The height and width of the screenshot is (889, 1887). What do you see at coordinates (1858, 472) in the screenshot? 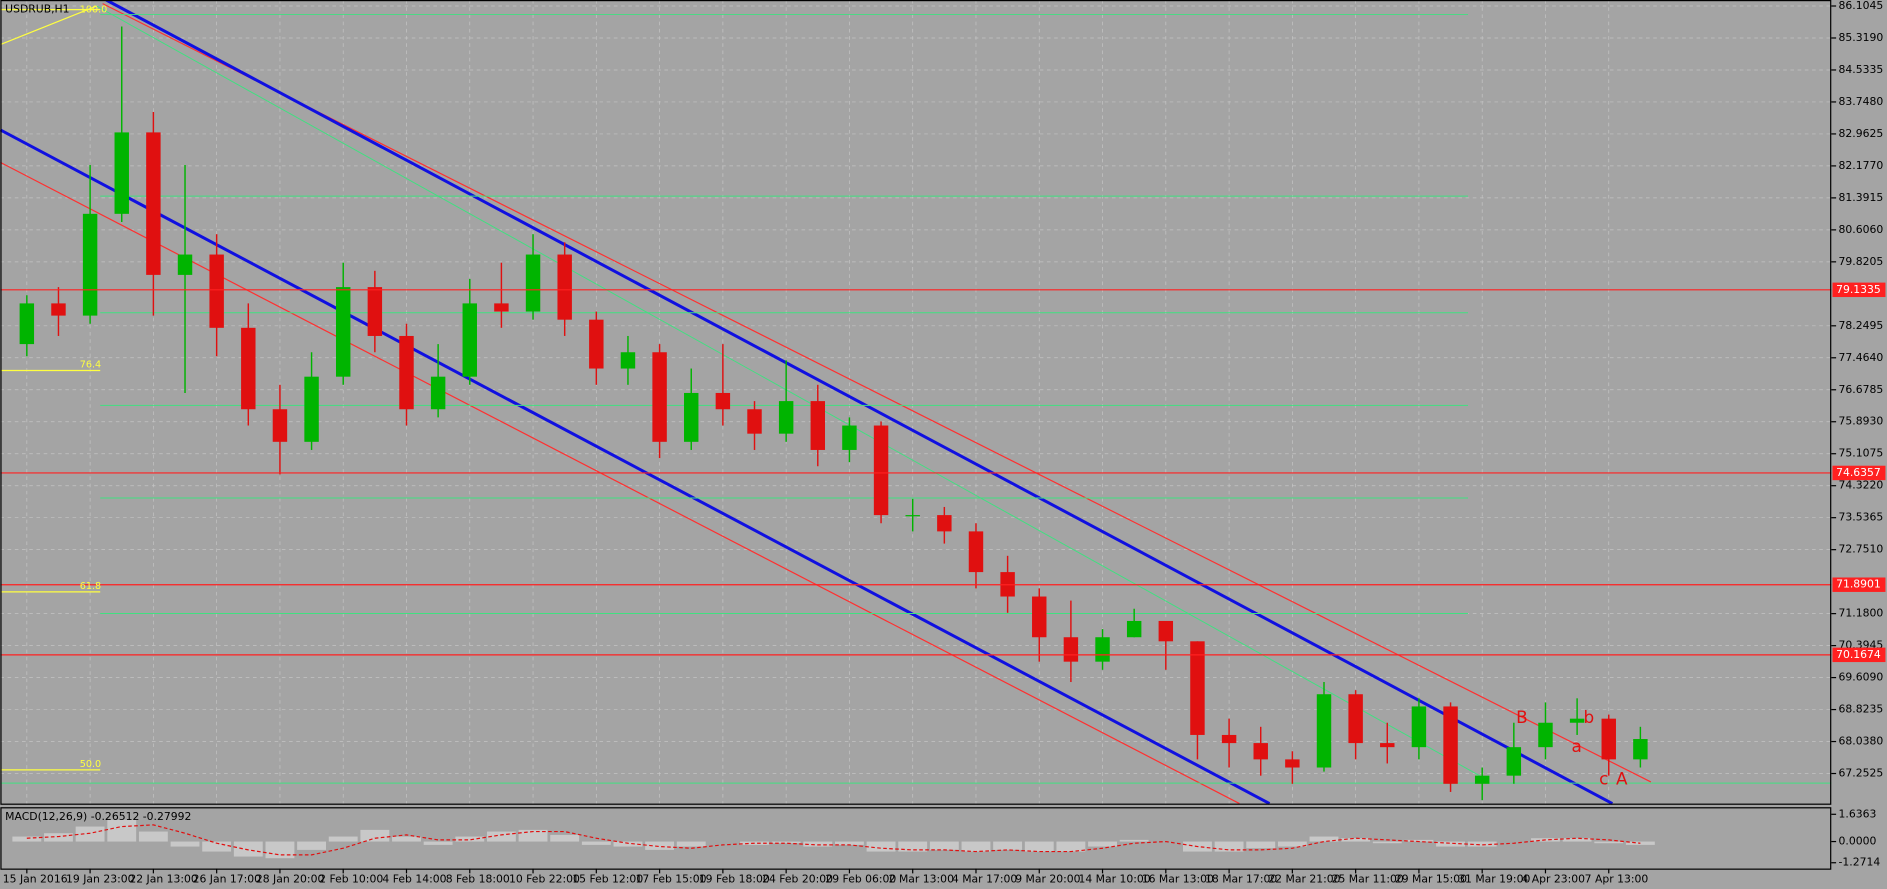
I see `level-label: 74.6357` at bounding box center [1858, 472].